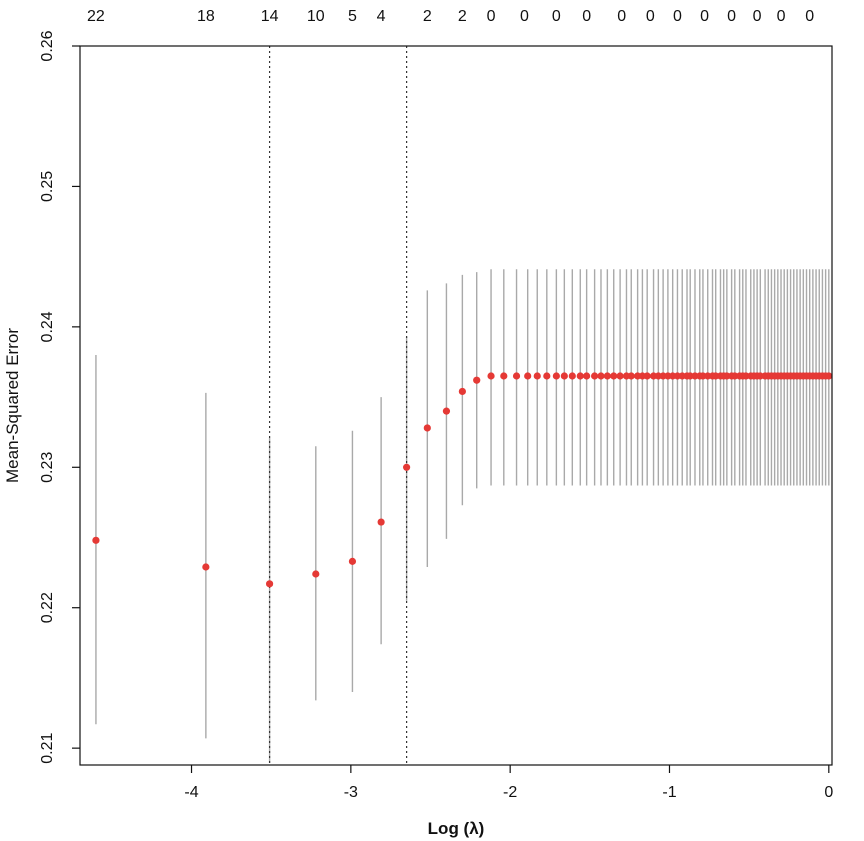 This screenshot has width=864, height=841. What do you see at coordinates (47, 467) in the screenshot?
I see `y-tick-label: 0.23` at bounding box center [47, 467].